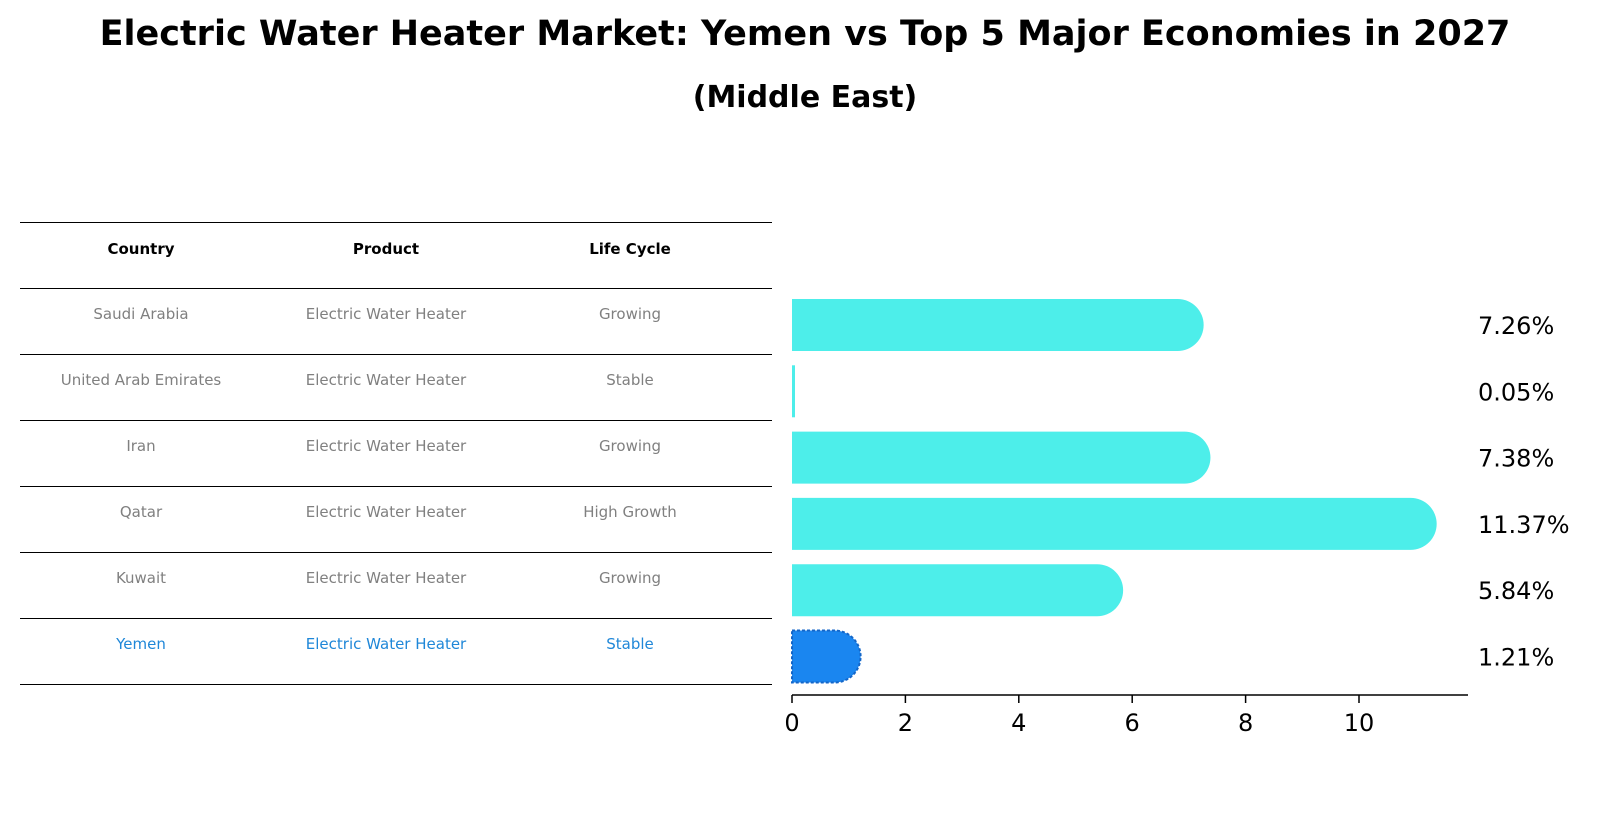 The width and height of the screenshot is (1610, 823). I want to click on x-tick-label: 0, so click(791, 723).